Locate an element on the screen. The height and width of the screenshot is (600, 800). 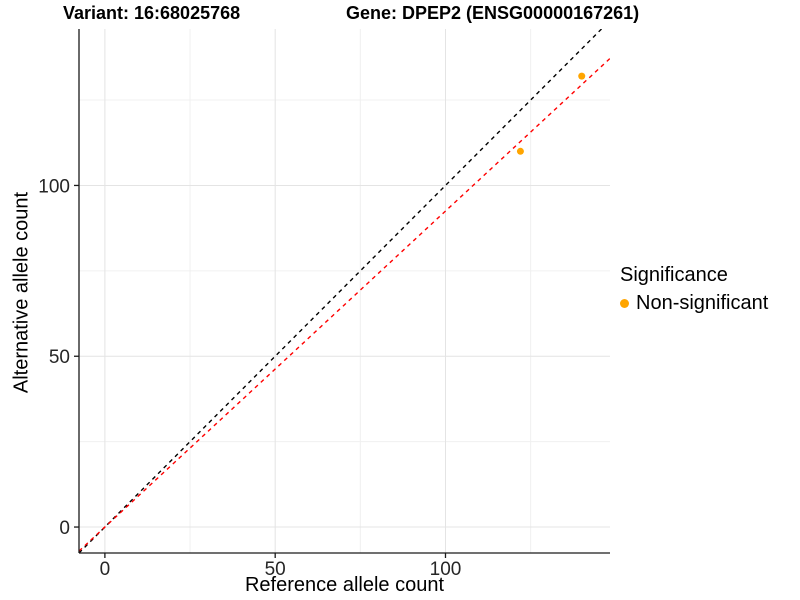
legend-item-label: Non-significant is located at coordinates (702, 303).